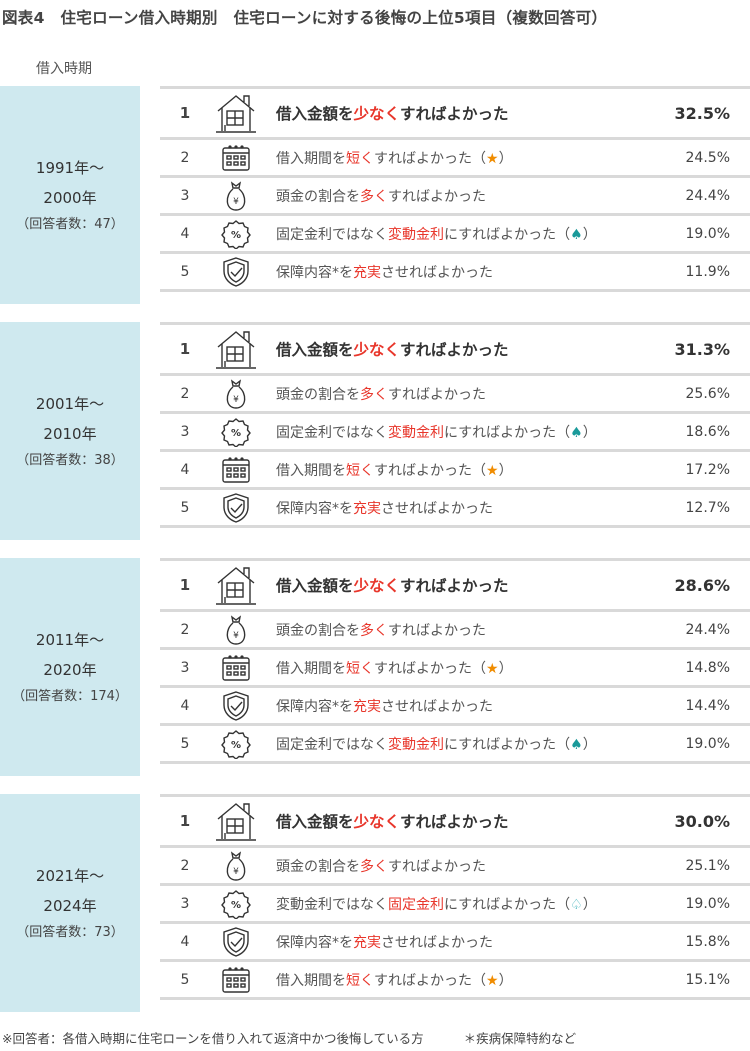 The width and height of the screenshot is (750, 1051). I want to click on table-row: 2 借入期間を短くすればよかった（★） 24.5%, so click(455, 159).